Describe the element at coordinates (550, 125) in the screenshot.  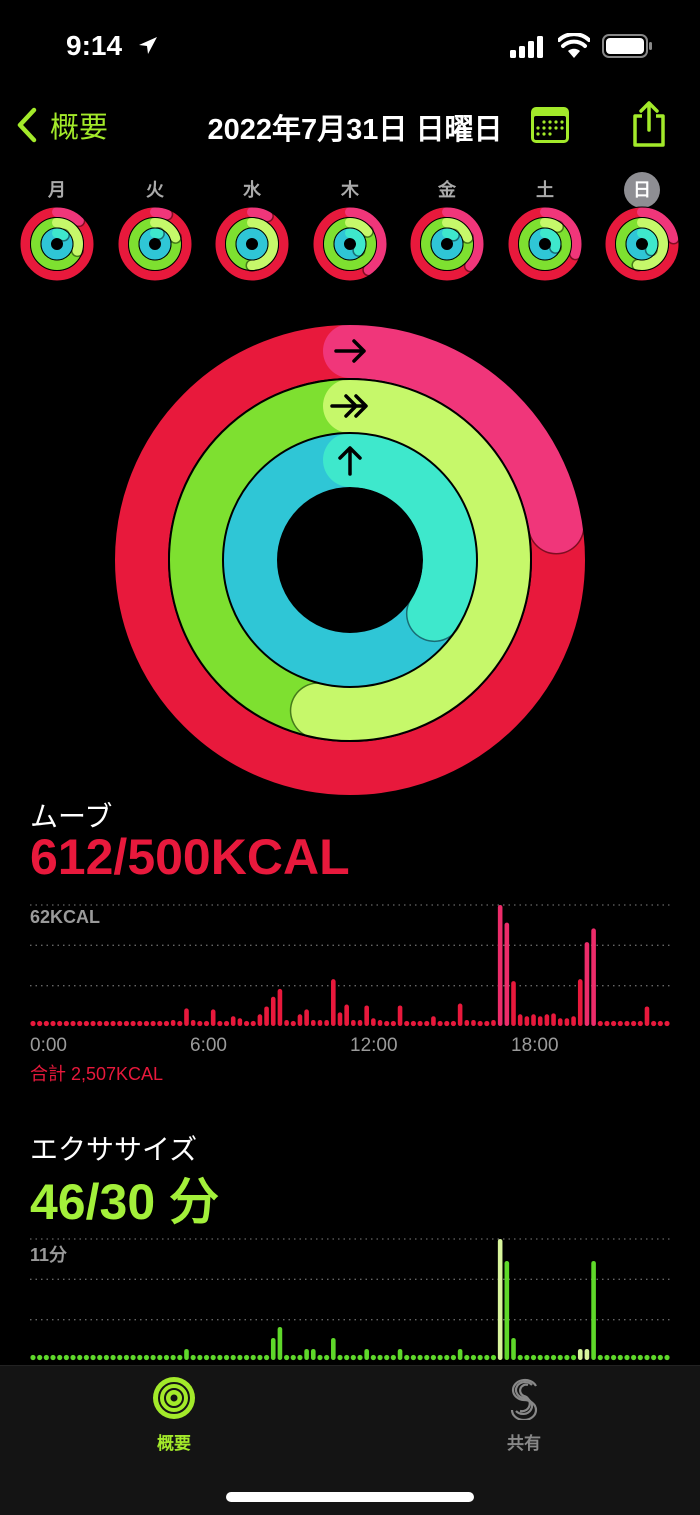
I see `calendar-icon` at that location.